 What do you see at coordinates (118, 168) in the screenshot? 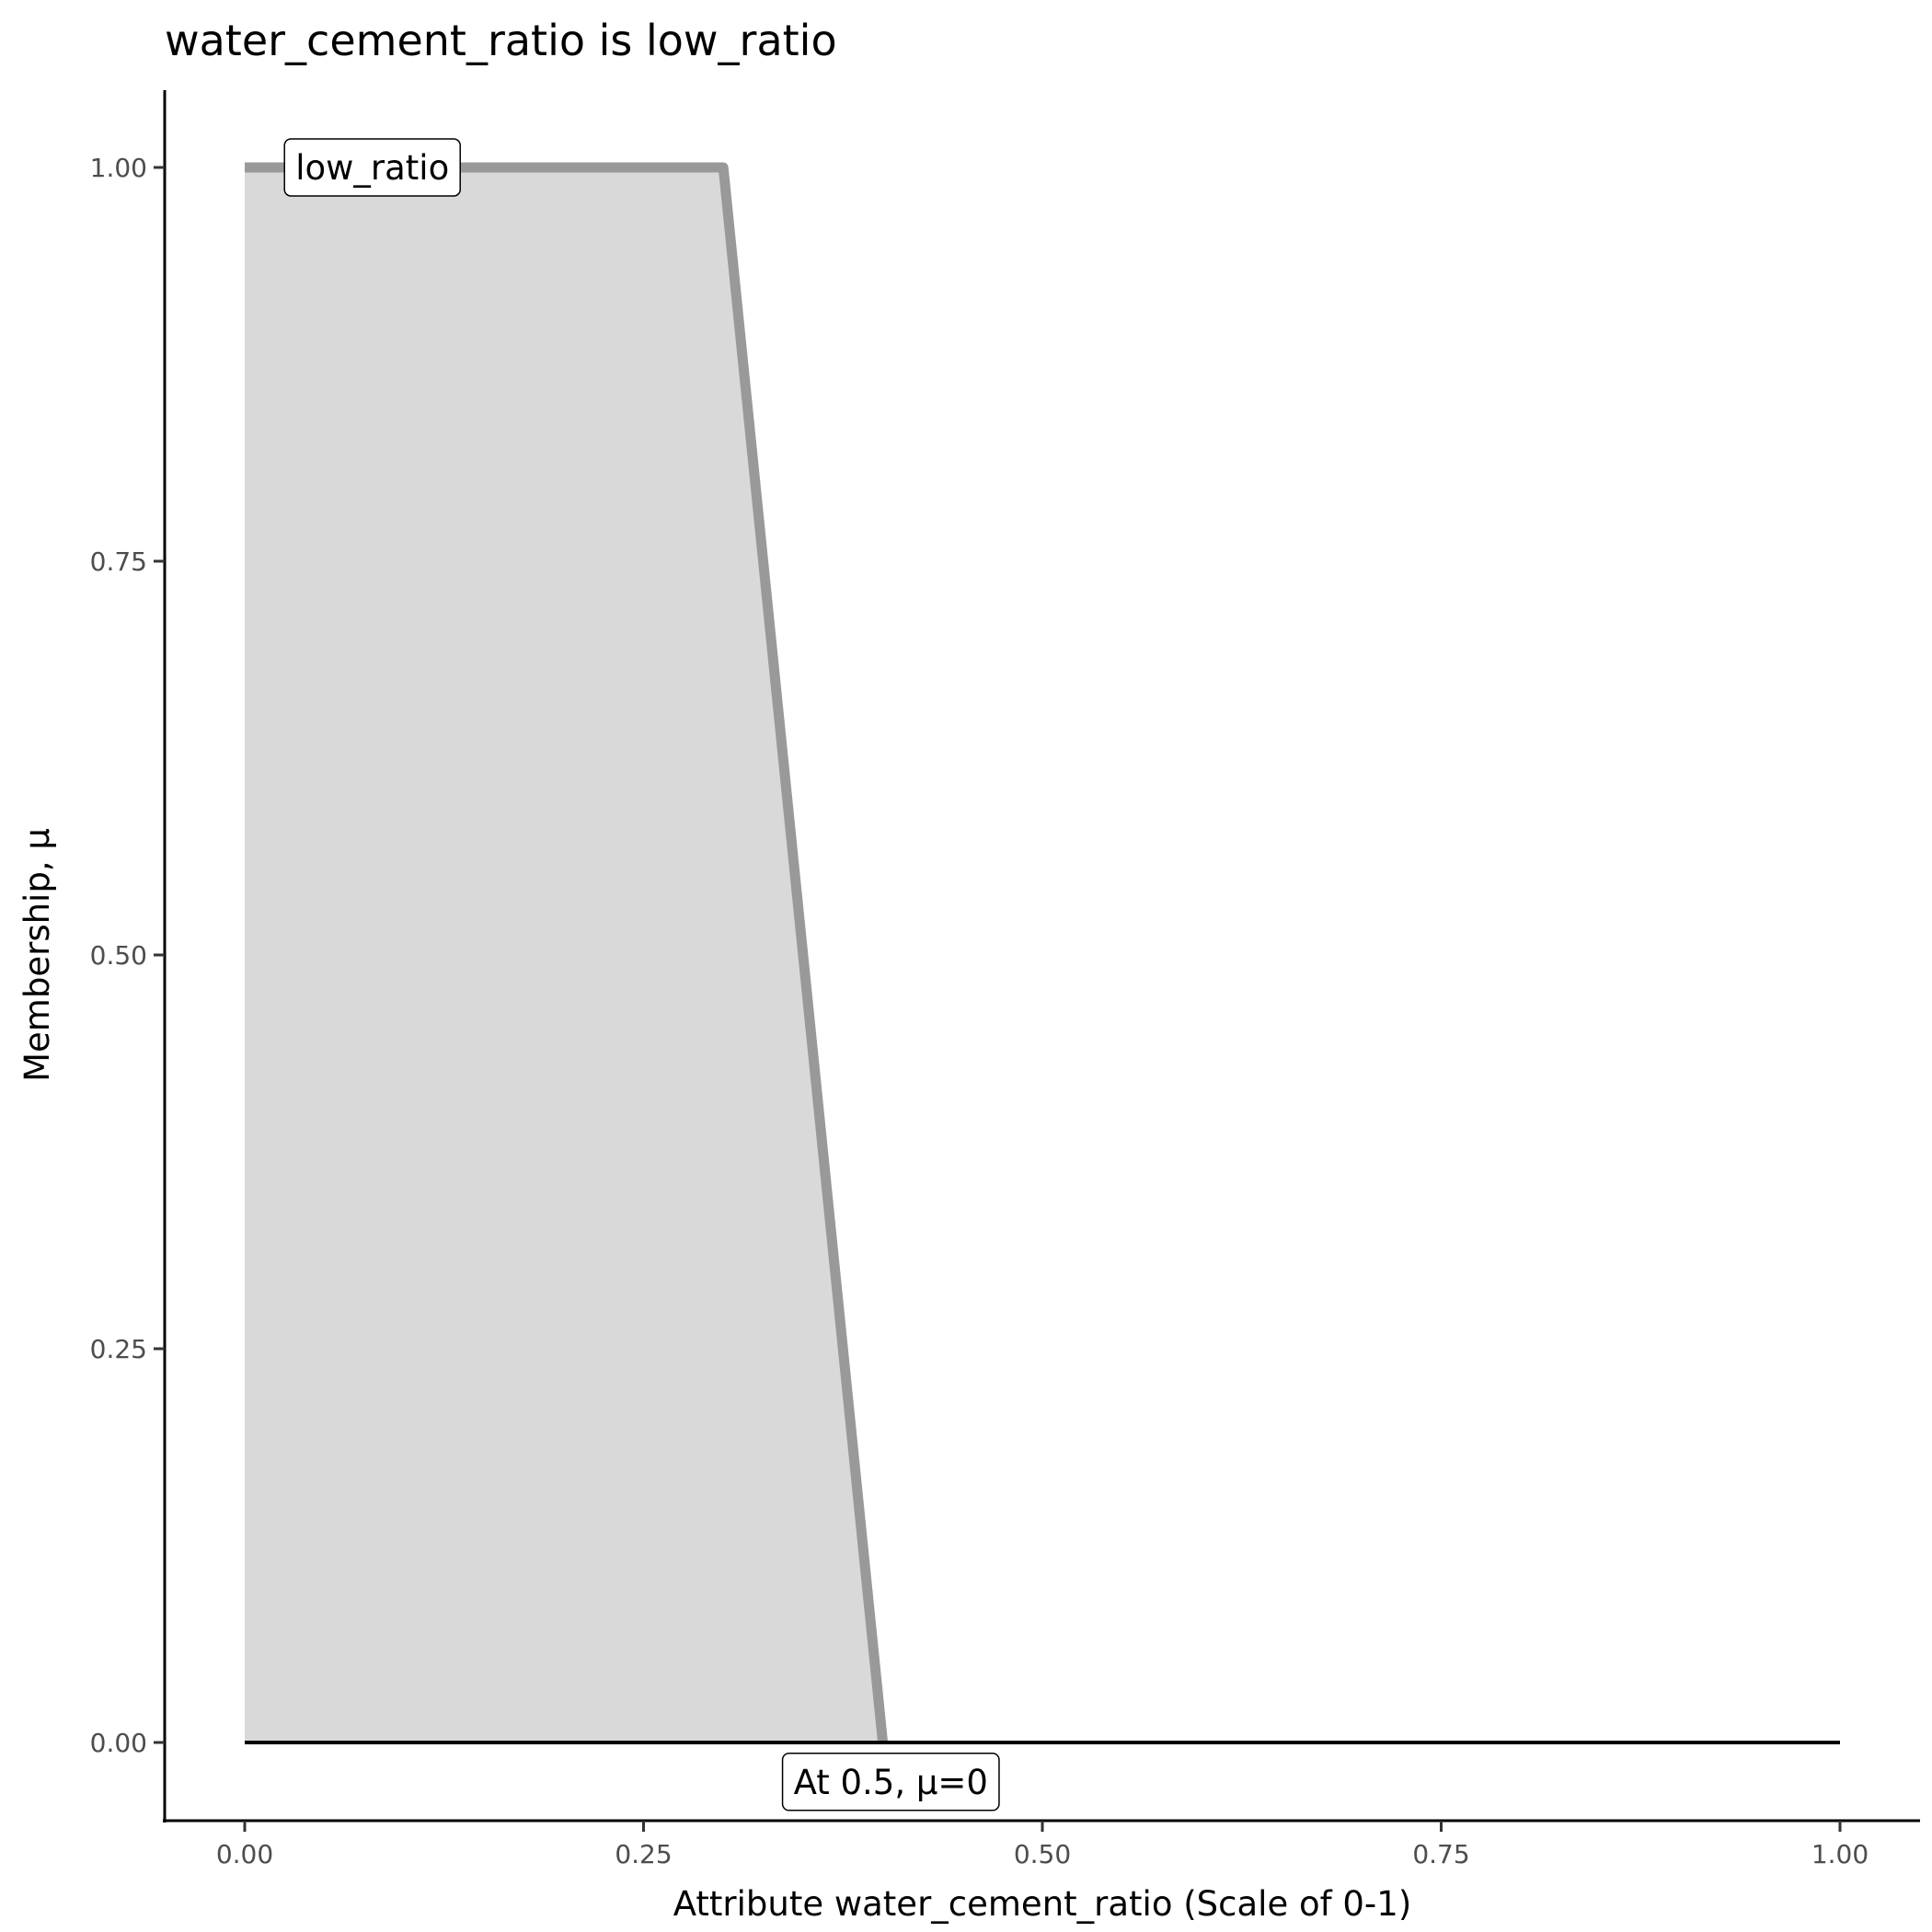
I see `y-tick-label: 1.00` at bounding box center [118, 168].